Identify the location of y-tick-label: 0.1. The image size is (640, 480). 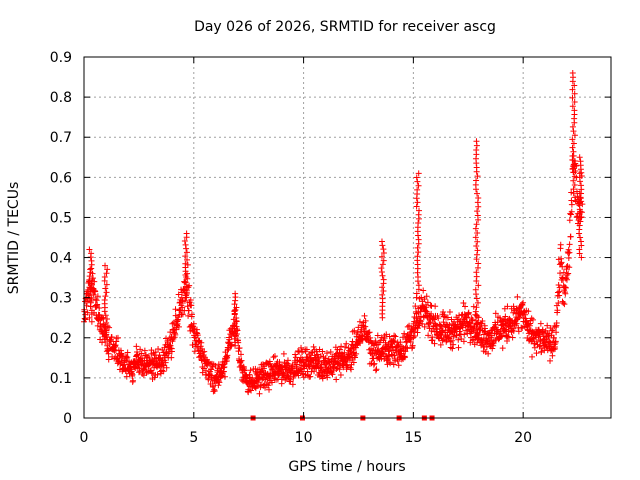
(61, 379).